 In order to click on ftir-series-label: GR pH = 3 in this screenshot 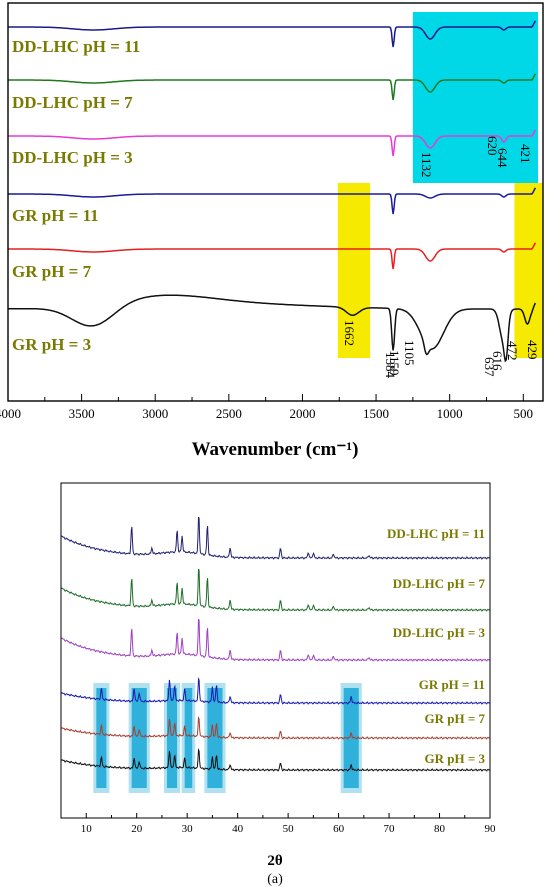, I will do `click(51, 344)`.